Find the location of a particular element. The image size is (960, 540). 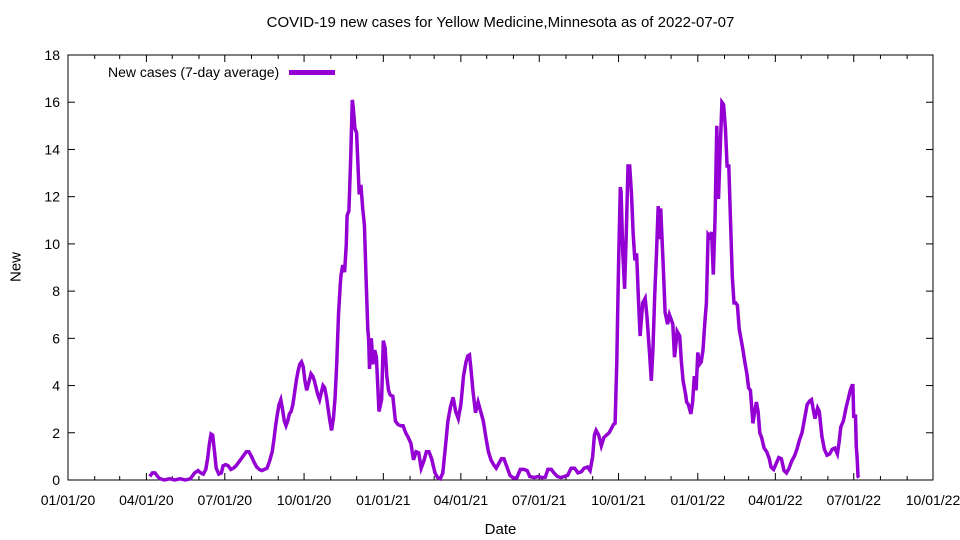

y-tick-label: 12 is located at coordinates (52, 197).